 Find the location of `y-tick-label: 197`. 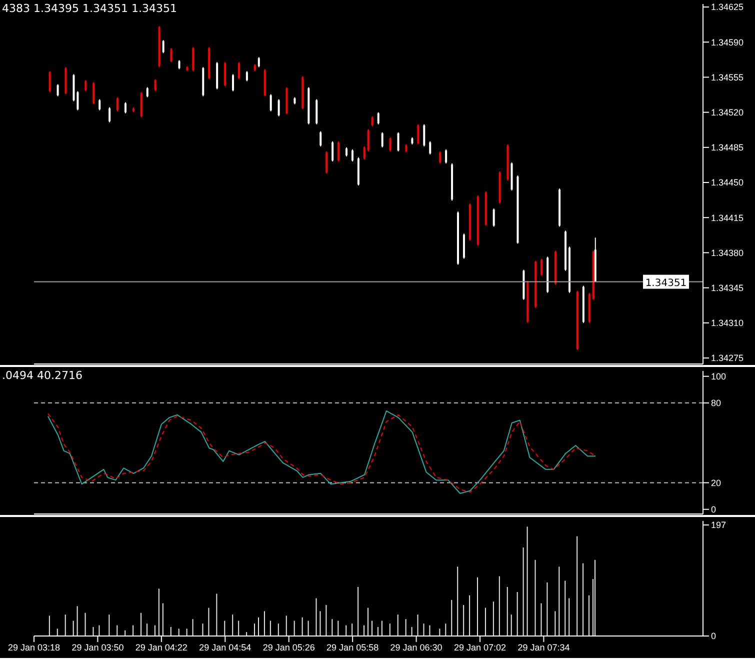

y-tick-label: 197 is located at coordinates (718, 525).